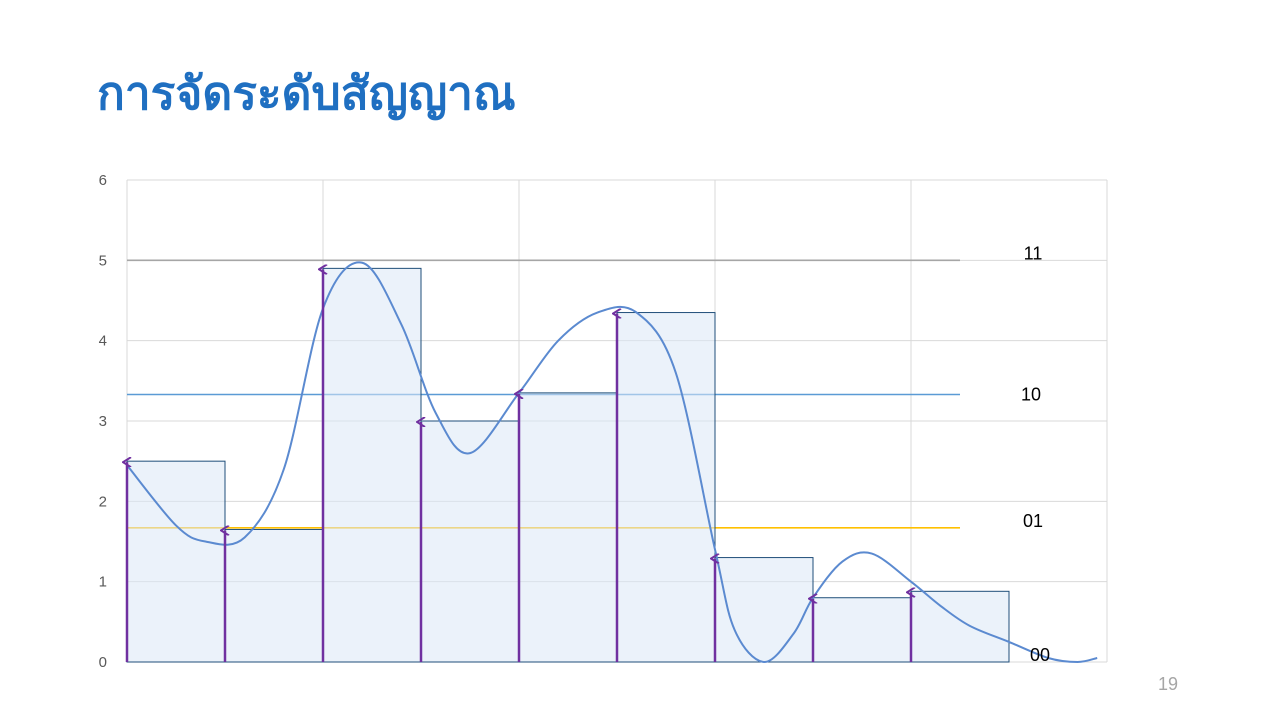  I want to click on level-label-00: 00, so click(1040, 655).